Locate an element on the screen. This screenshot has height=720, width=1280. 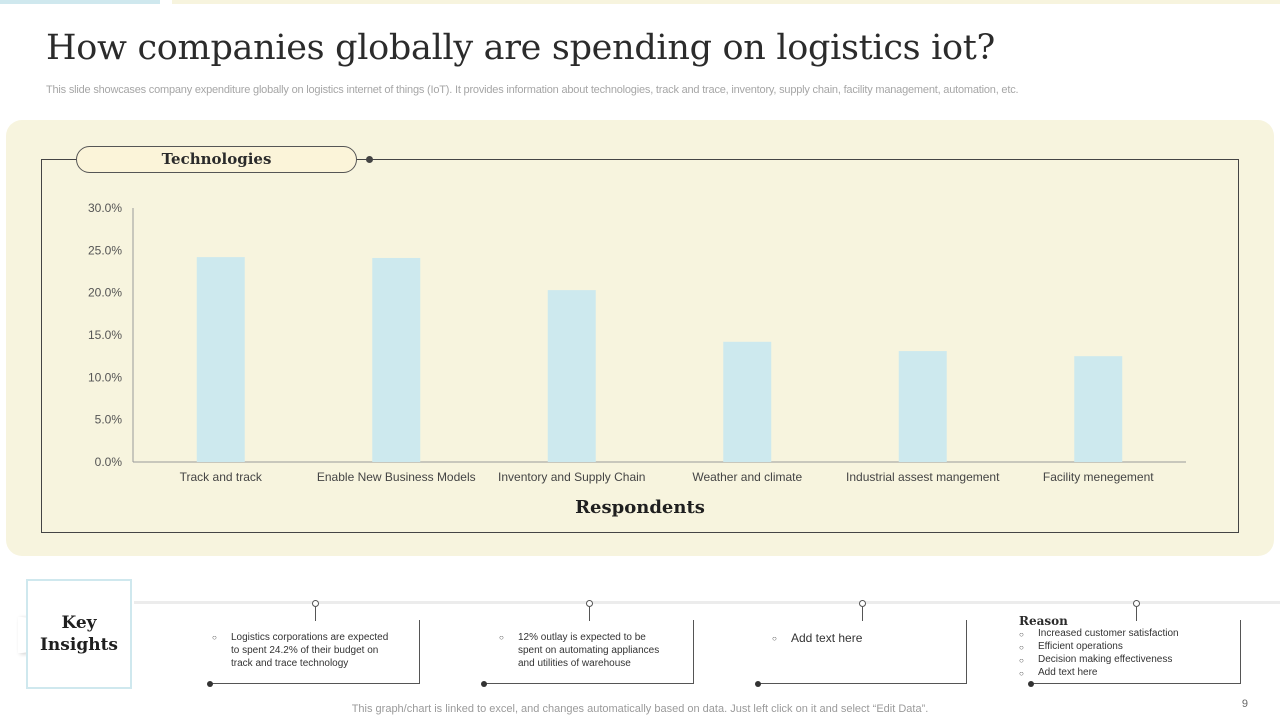
y-tick-label: 15.0% is located at coordinates (105, 335).